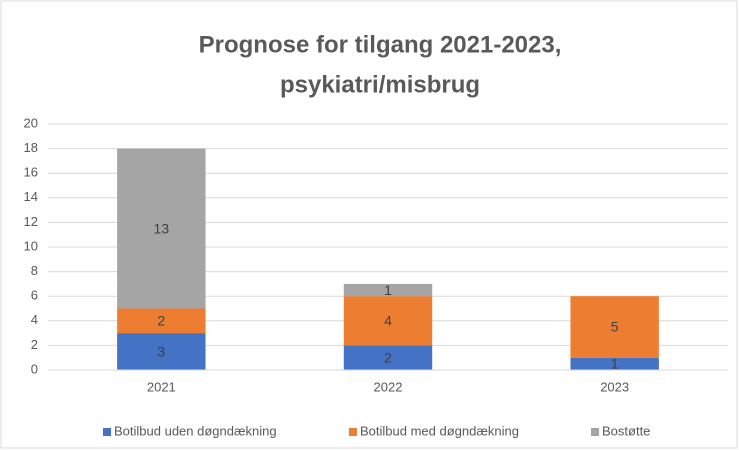 This screenshot has width=739, height=450. I want to click on data-label: 13, so click(162, 228).